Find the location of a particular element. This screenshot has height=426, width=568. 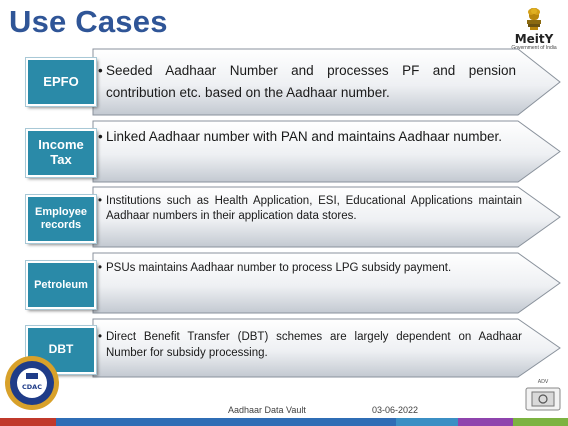

footer-date: 03-06-2022 is located at coordinates (395, 410).